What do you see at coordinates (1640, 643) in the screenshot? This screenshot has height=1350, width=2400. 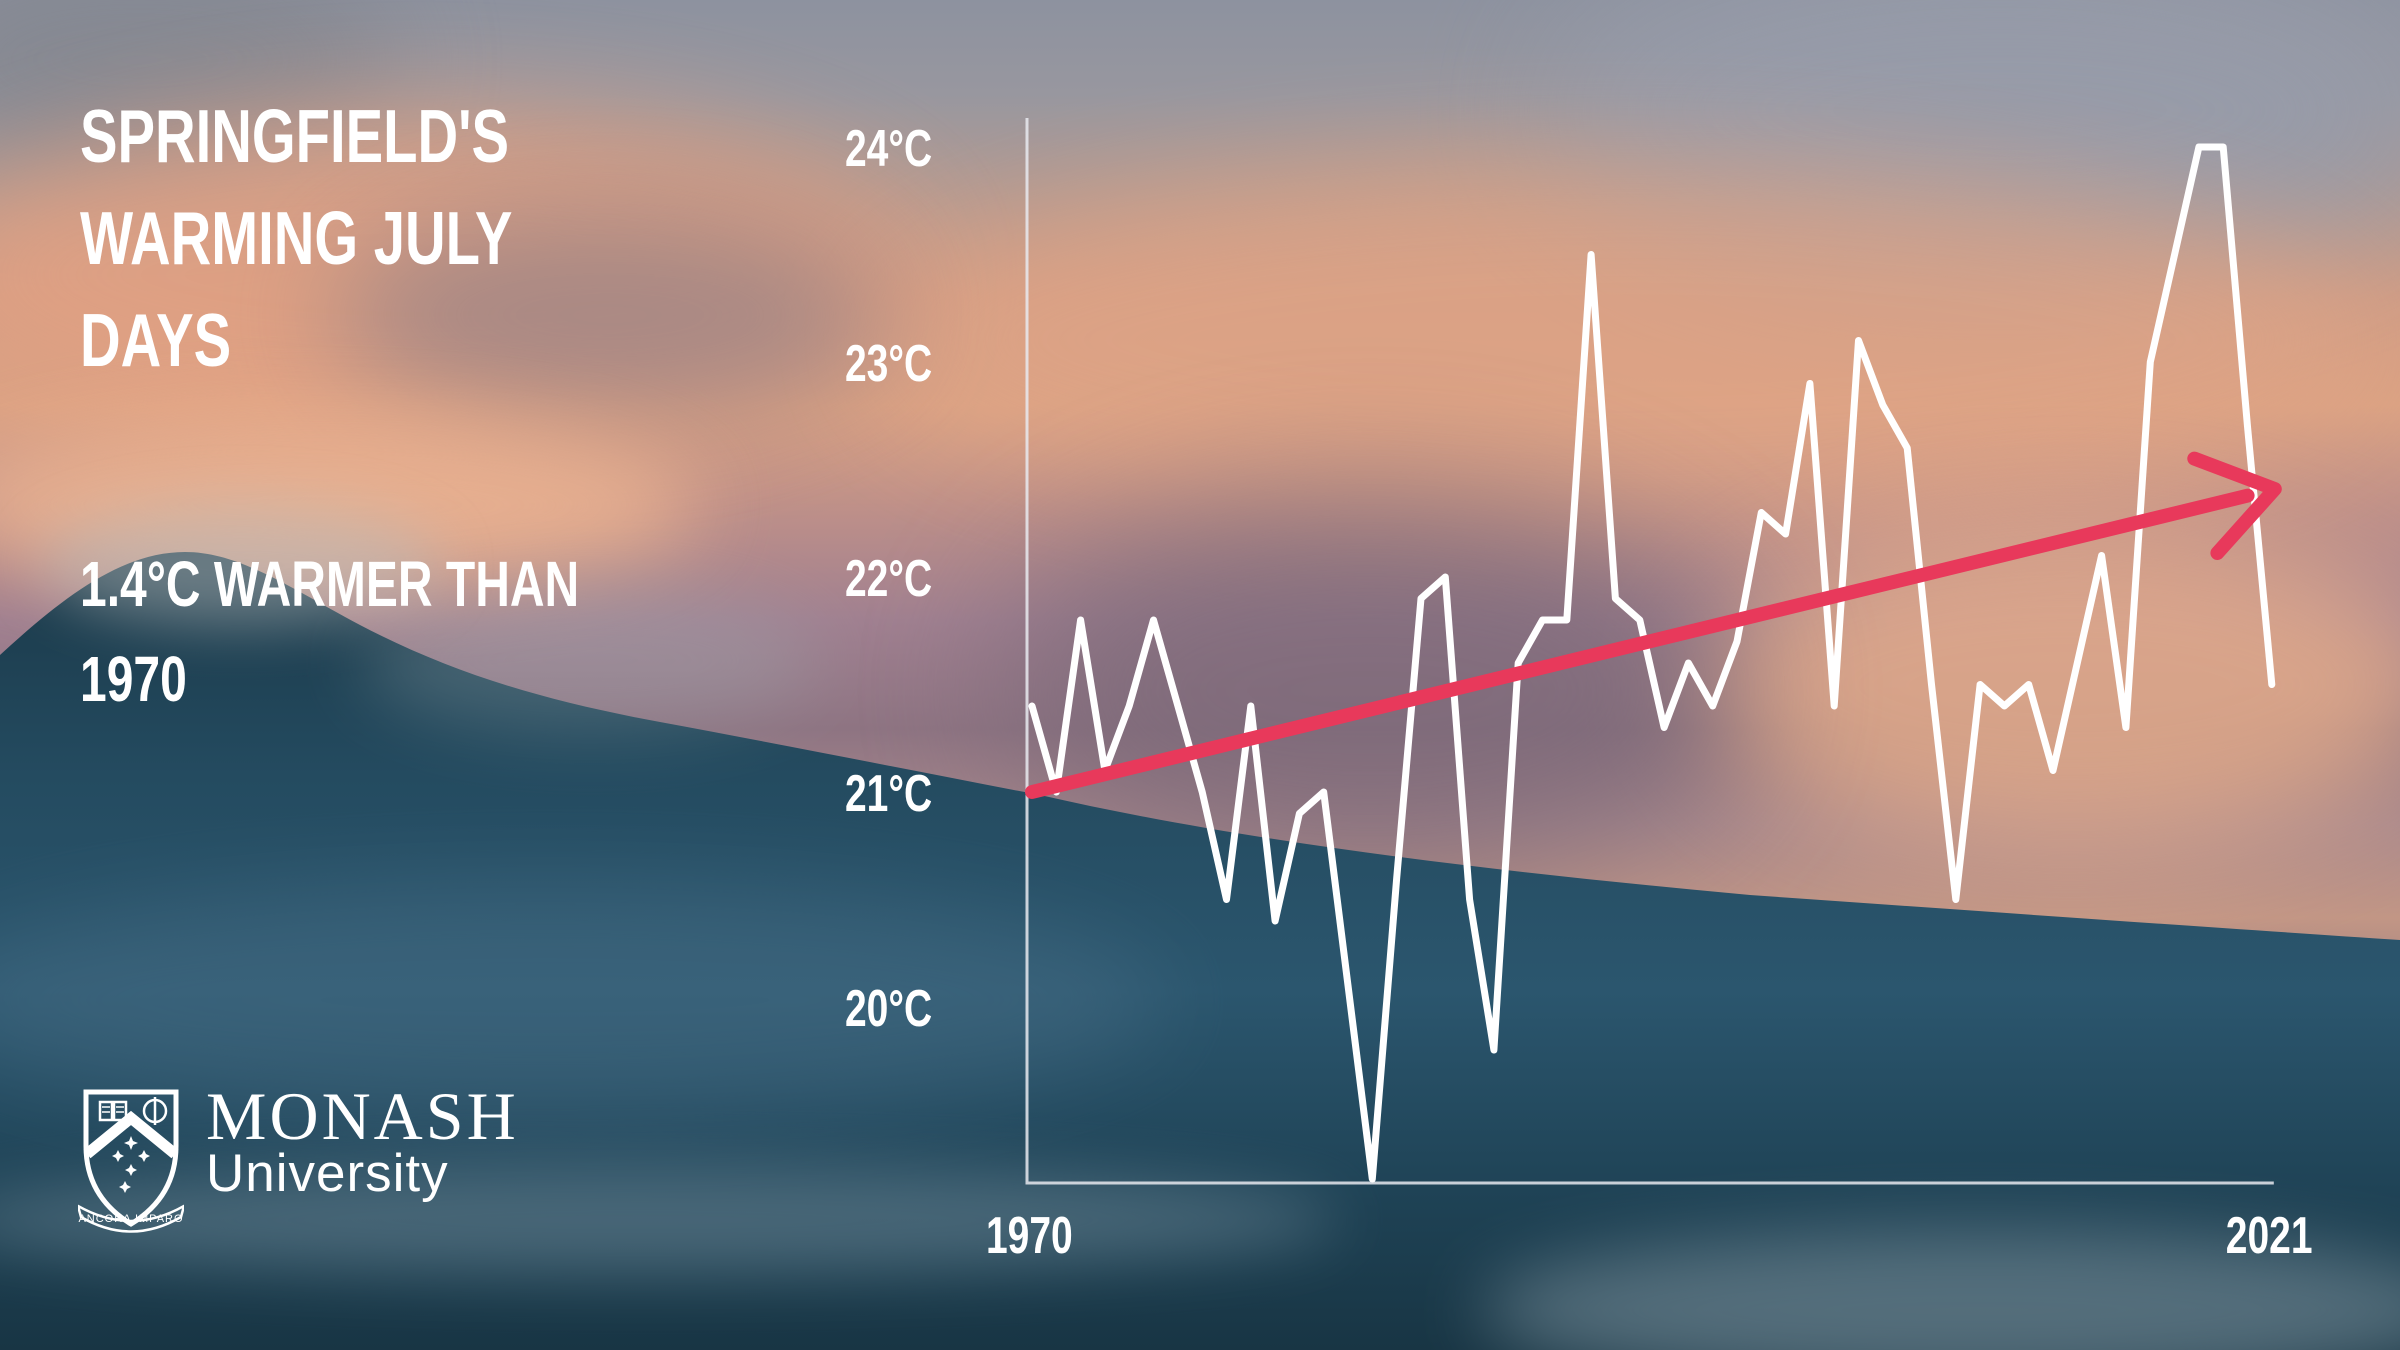 I see `trend-arrow-shaft` at bounding box center [1640, 643].